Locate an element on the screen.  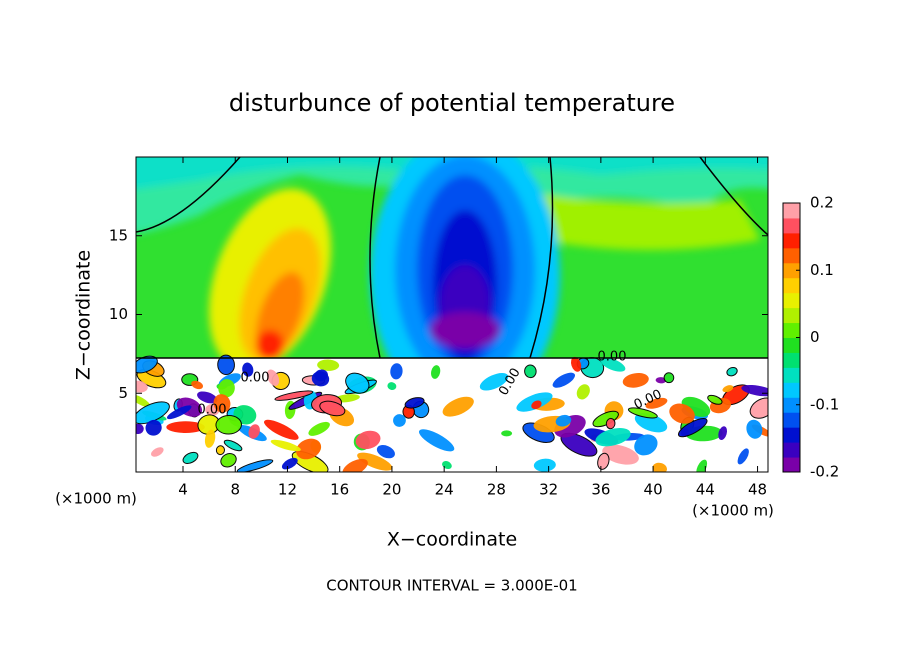
y-axis-label: Z−coordinate is located at coordinates (84, 315).